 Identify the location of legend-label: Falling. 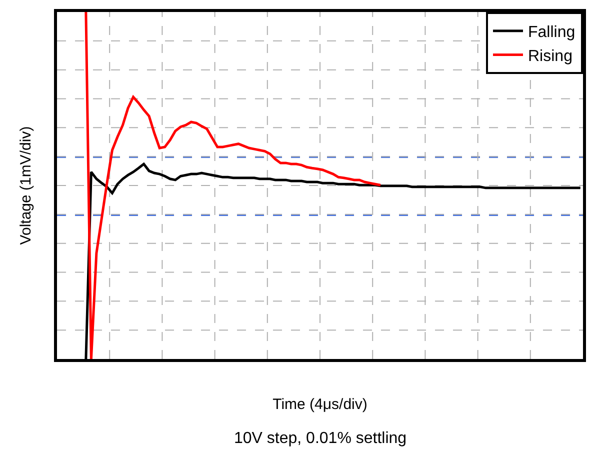
(552, 33).